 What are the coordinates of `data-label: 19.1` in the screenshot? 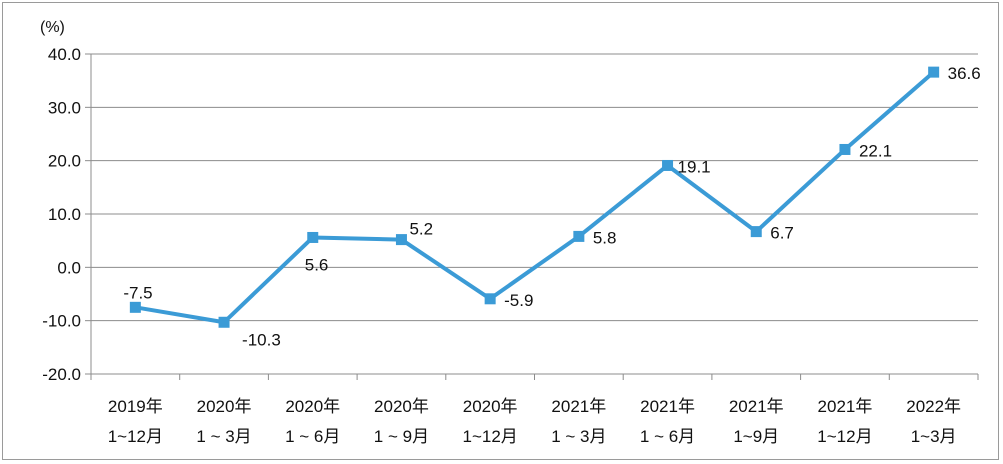 It's located at (694, 166).